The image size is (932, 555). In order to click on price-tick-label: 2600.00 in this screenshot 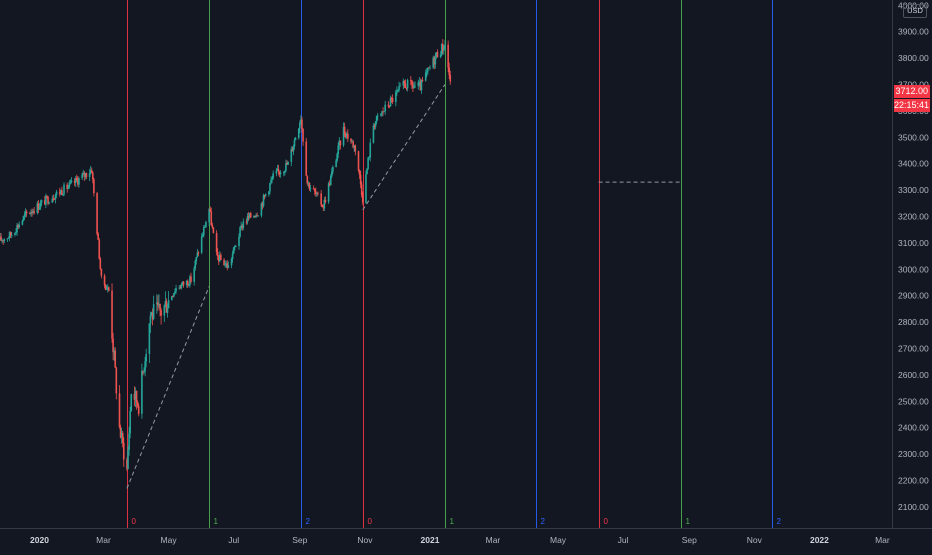, I will do `click(913, 375)`.